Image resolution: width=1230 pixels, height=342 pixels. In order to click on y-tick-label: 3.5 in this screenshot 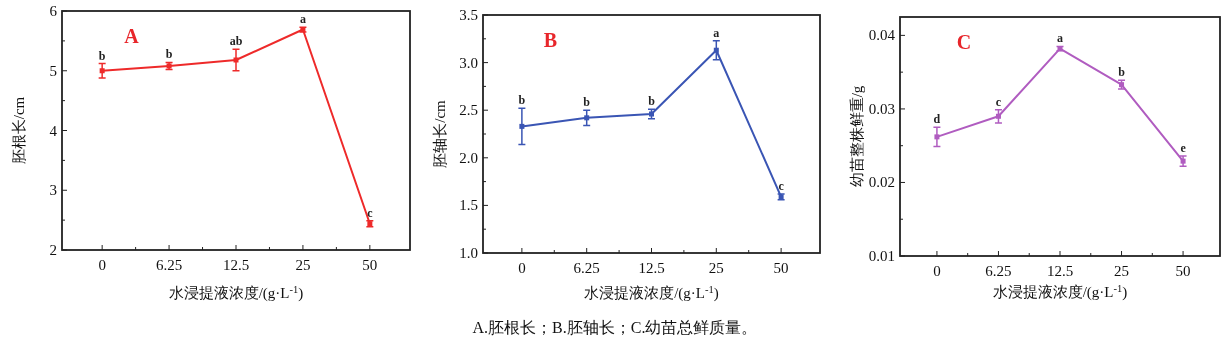, I will do `click(468, 15)`.